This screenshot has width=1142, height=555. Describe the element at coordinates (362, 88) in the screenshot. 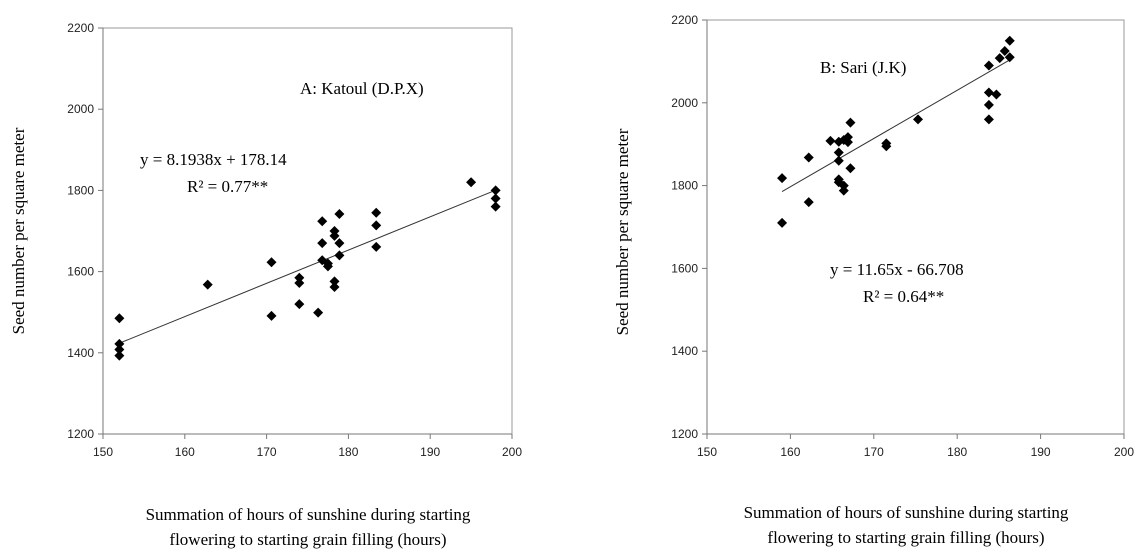

I see `panel-annotation: A: Katoul (D.P.X)` at that location.